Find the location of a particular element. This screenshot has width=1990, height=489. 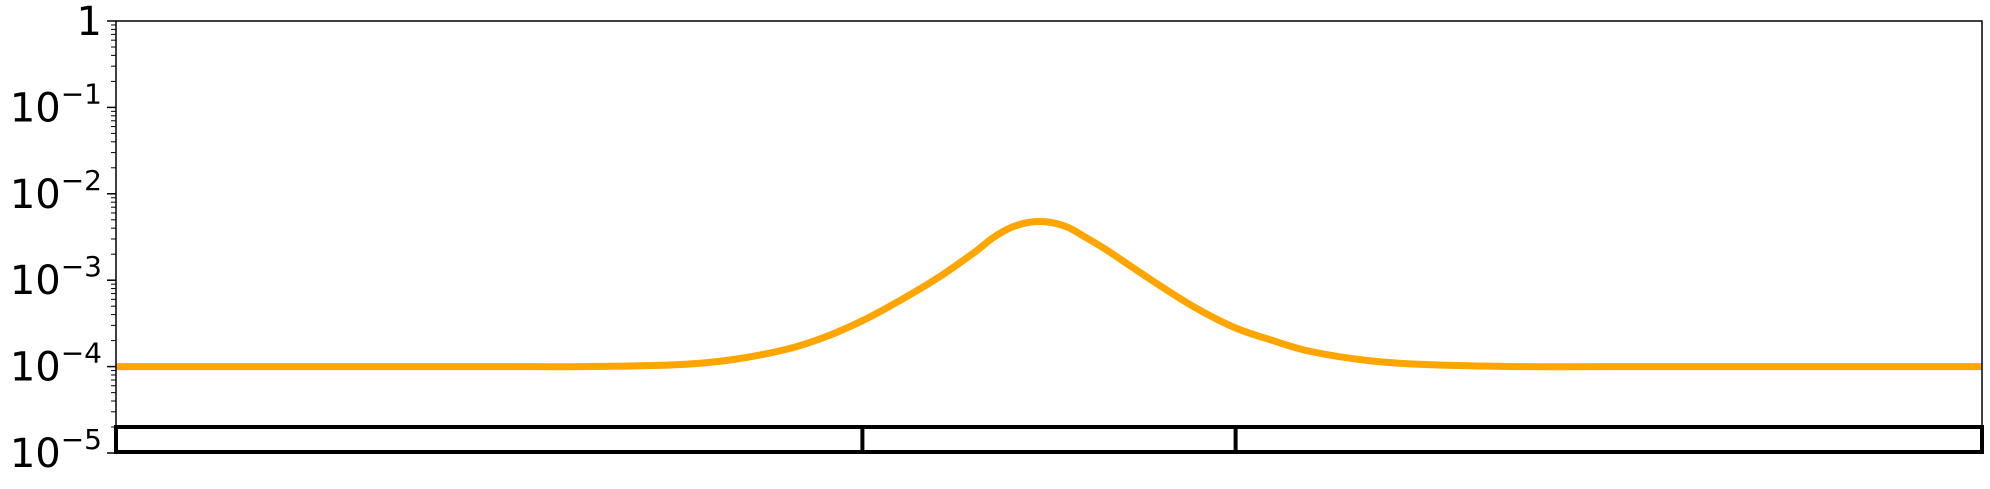

y-axis-tick-labels: 110−110−210−310−410−5 is located at coordinates (56, 238).